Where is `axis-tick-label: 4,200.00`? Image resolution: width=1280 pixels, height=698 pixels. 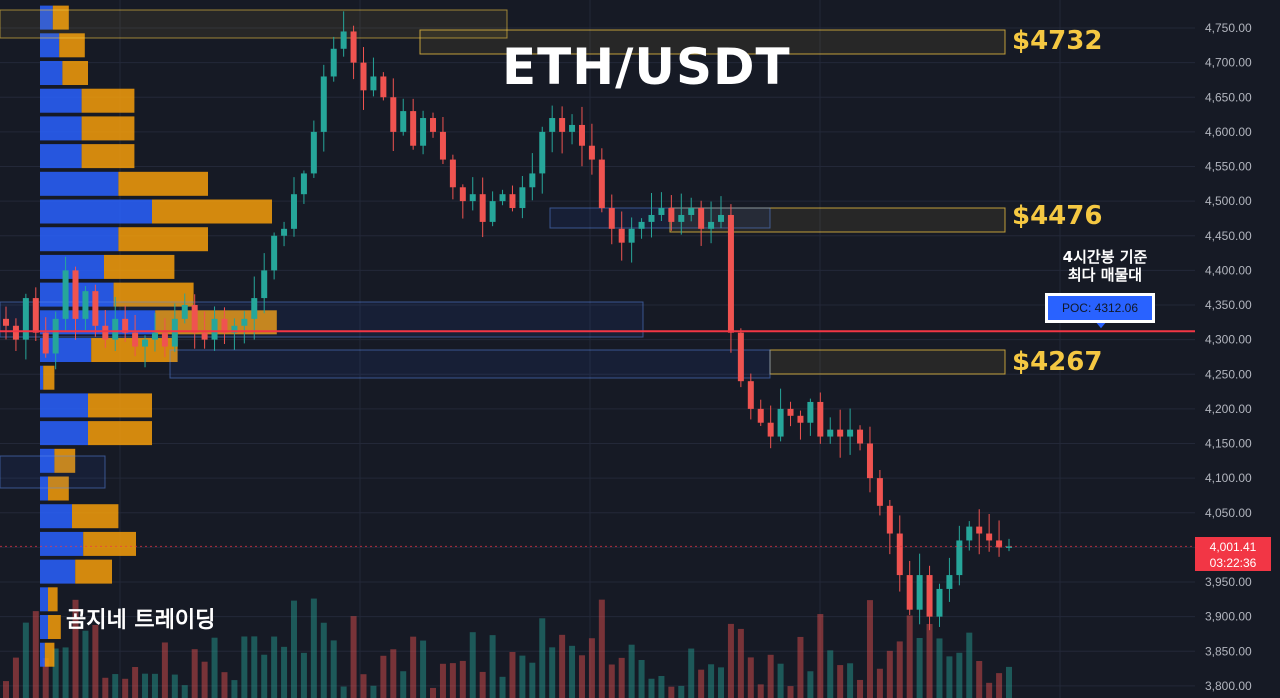
axis-tick-label: 4,200.00 is located at coordinates (1228, 409).